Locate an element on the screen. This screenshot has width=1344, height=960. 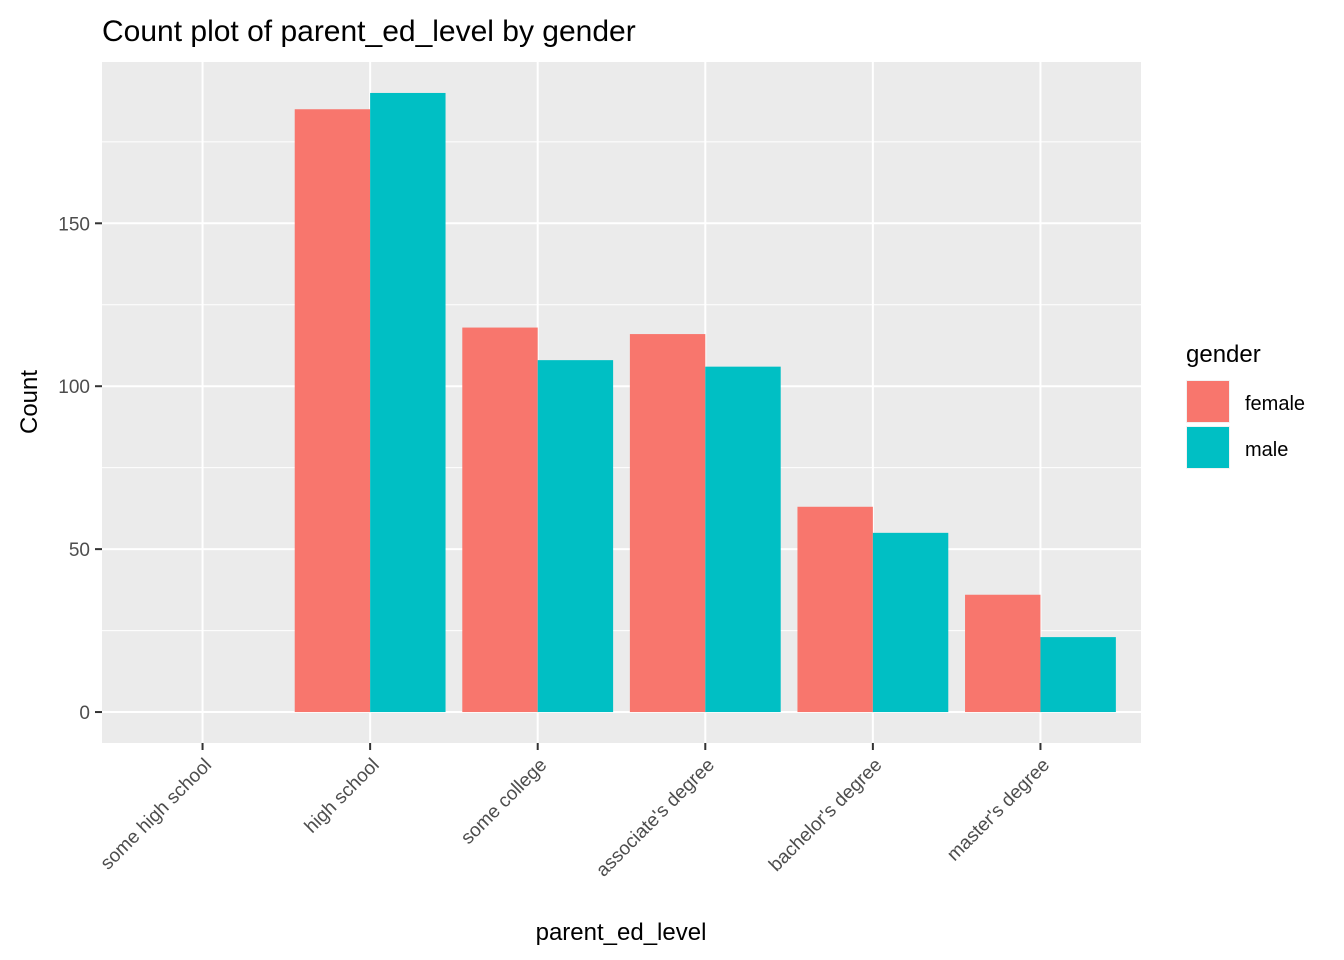
y-axis: 0 50 100 150 is located at coordinates (80, 469).